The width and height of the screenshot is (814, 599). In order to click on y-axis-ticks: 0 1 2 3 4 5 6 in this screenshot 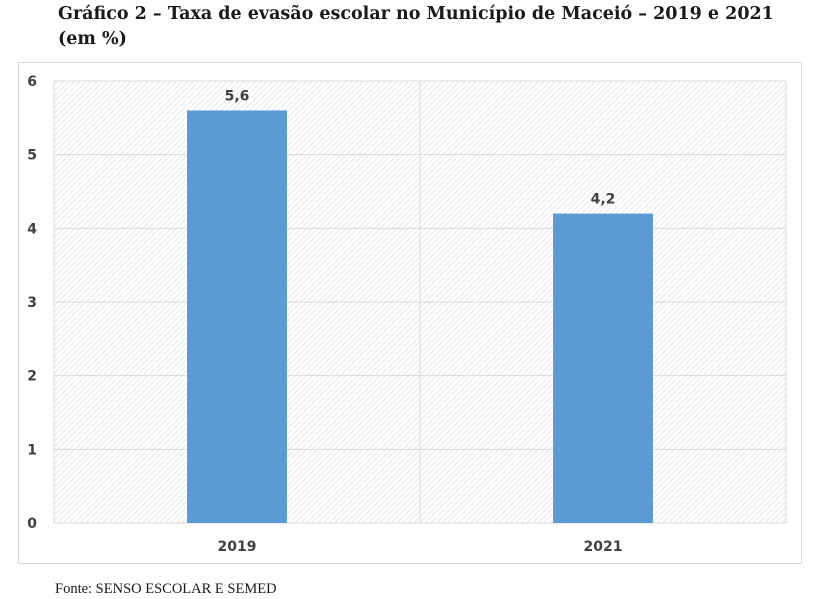, I will do `click(32, 303)`.